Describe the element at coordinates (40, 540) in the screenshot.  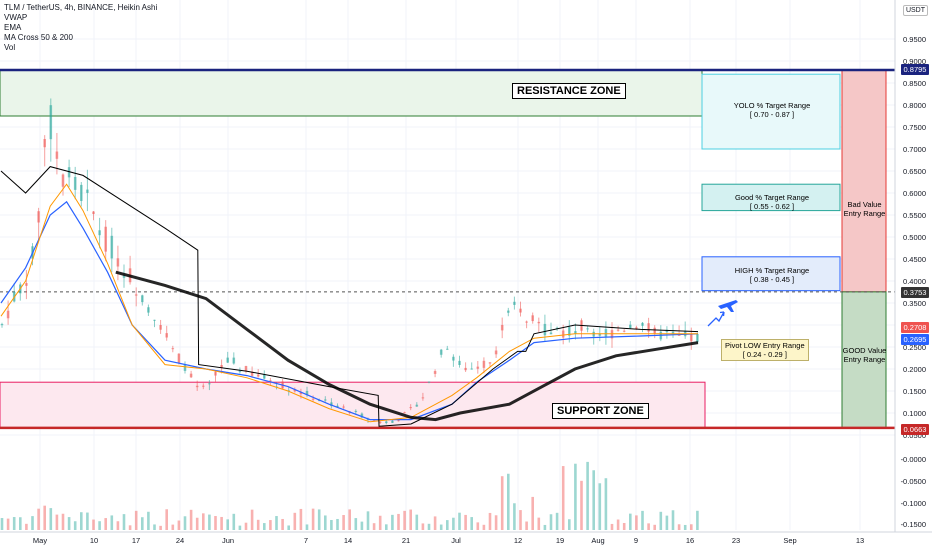
I see `time-tick-label: May` at that location.